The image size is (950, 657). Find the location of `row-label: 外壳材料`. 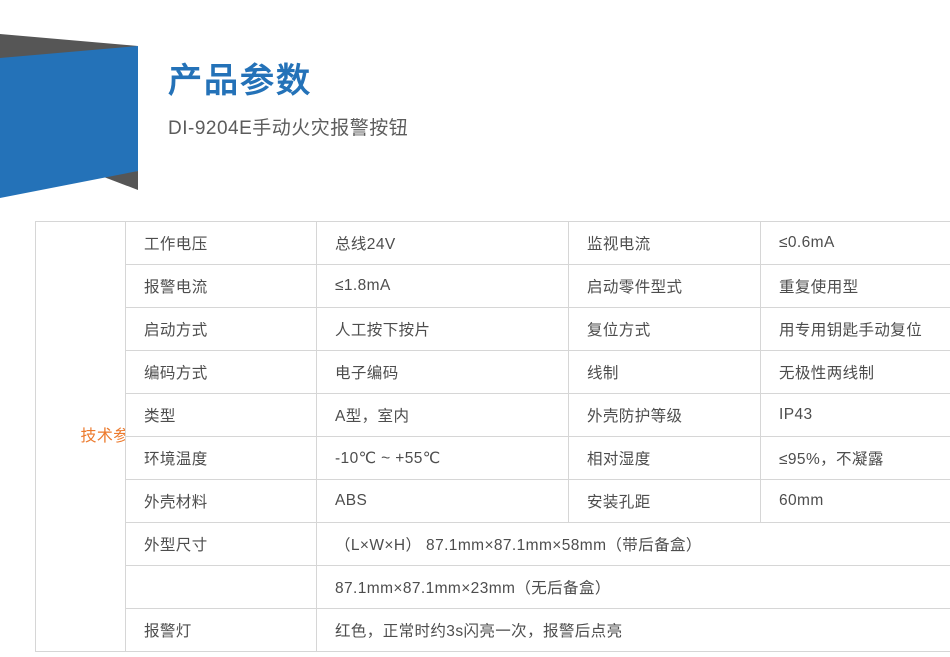

row-label: 外壳材料 is located at coordinates (221, 501).